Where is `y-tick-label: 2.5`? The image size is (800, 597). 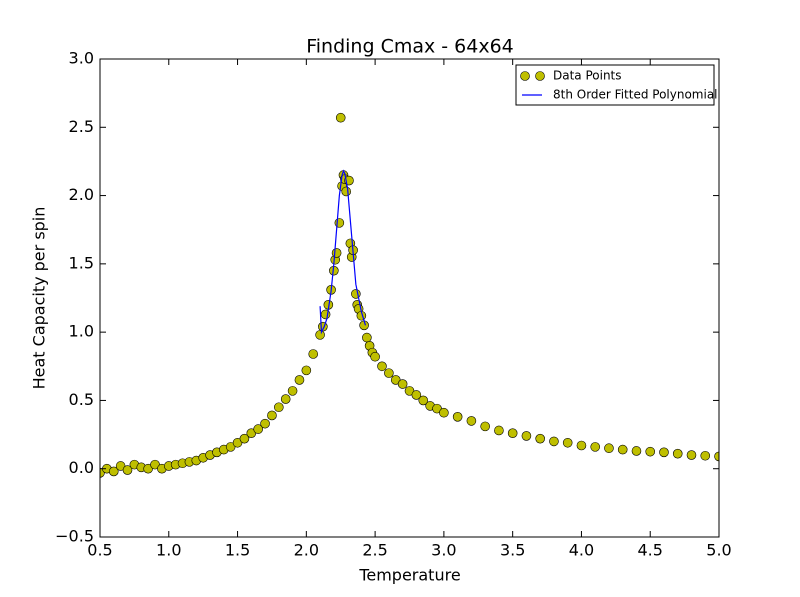
y-tick-label: 2.5 is located at coordinates (81, 126).